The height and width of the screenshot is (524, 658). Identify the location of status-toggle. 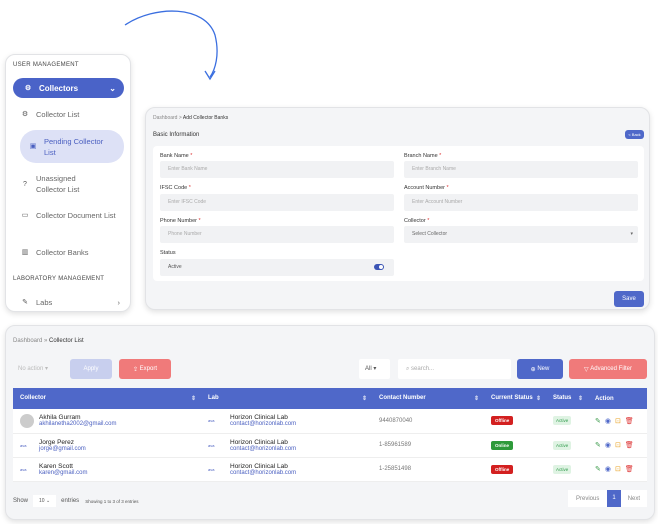
(379, 267).